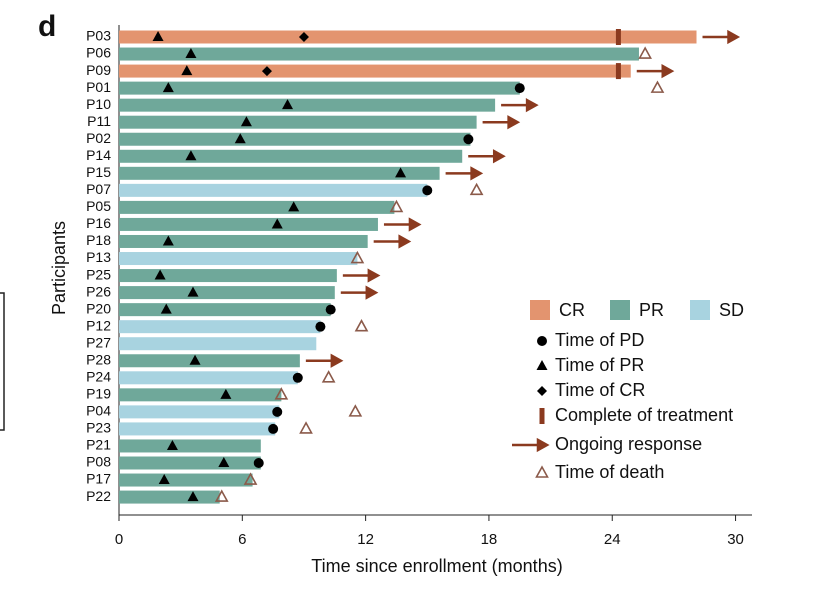 The image size is (838, 597). Describe the element at coordinates (651, 310) in the screenshot. I see `legend-label: PR` at that location.